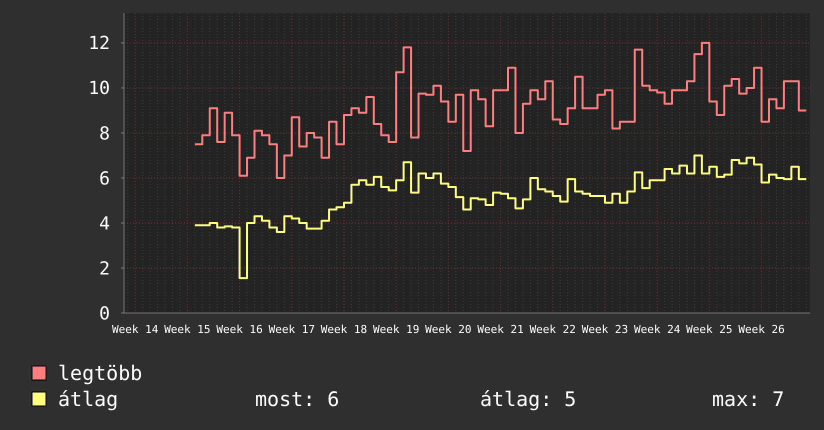 The width and height of the screenshot is (824, 430). I want to click on legend-label: legtöbb, so click(100, 373).